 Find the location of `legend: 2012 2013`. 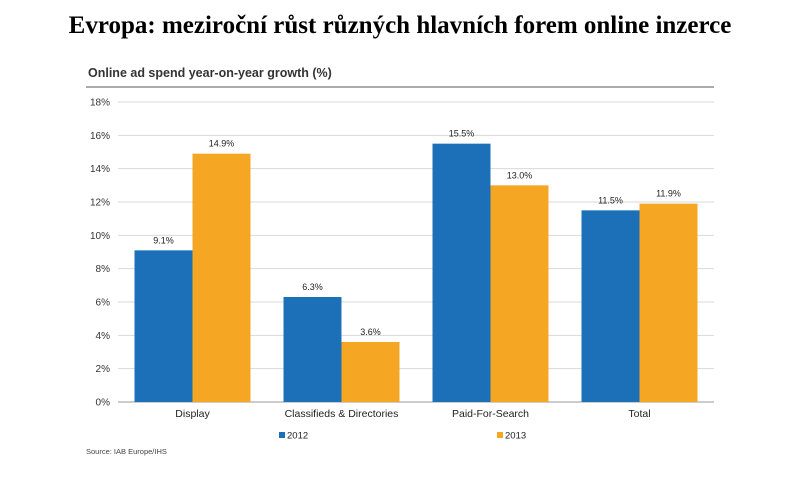

legend: 2012 2013 is located at coordinates (402, 436).